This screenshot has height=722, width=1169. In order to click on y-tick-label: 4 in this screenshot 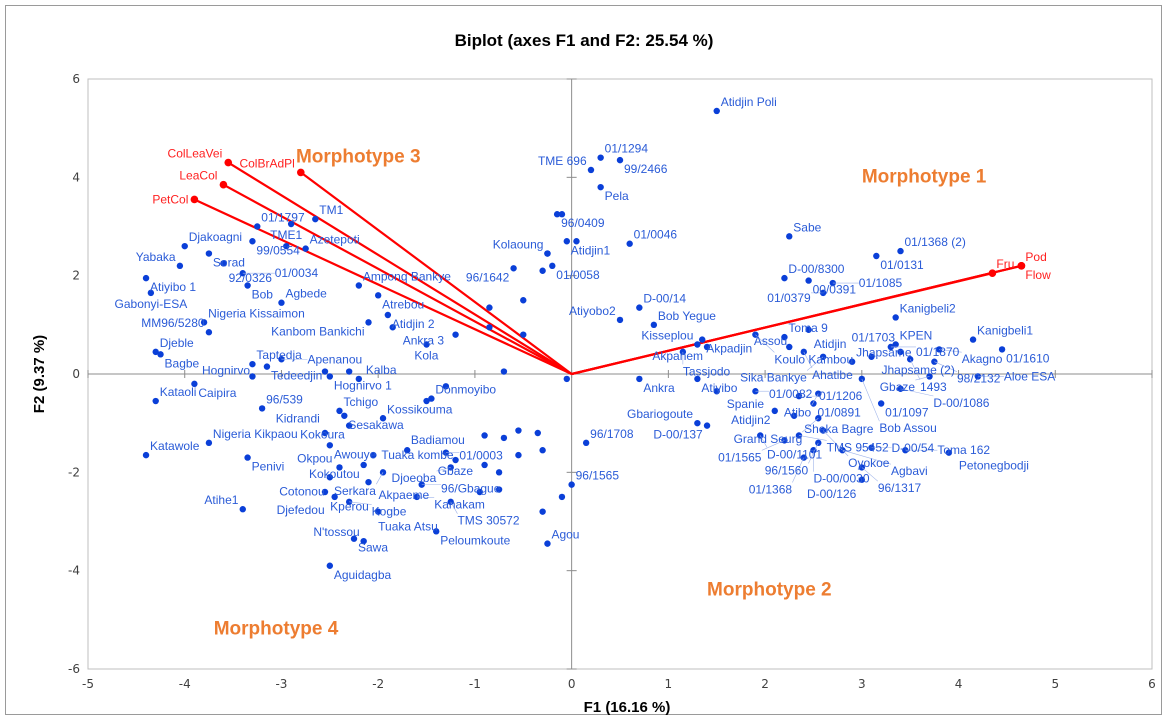, I will do `click(76, 177)`.